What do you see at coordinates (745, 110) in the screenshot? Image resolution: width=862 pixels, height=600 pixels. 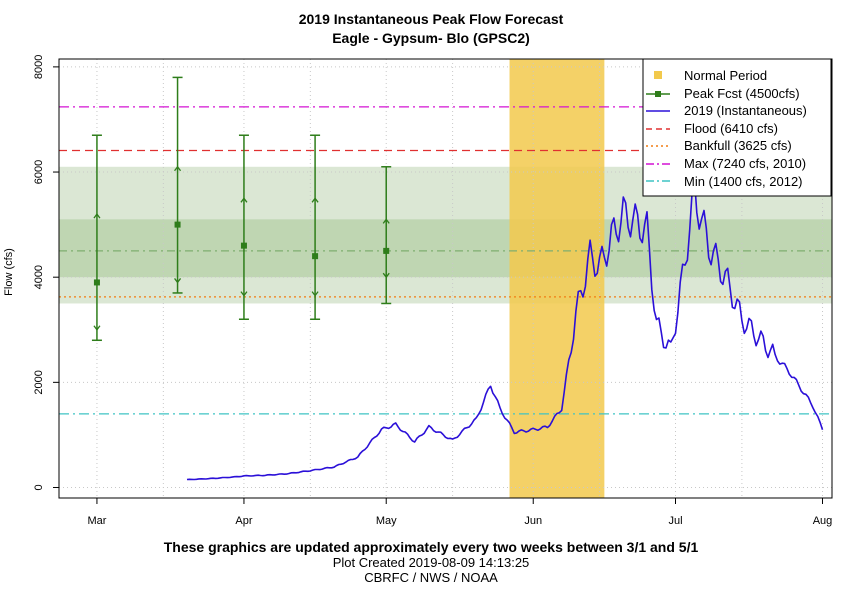 I see `legend-obs-label: 2019 (Instantaneous)` at bounding box center [745, 110].